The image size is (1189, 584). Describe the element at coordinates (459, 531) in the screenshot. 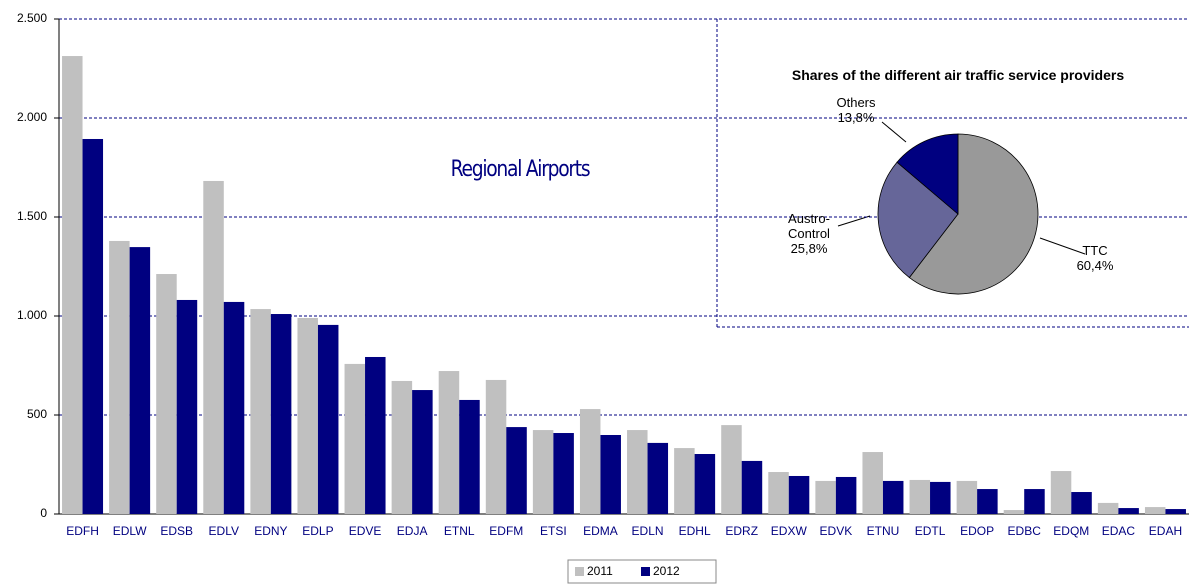

I see `x-tick-label: ETNL` at that location.